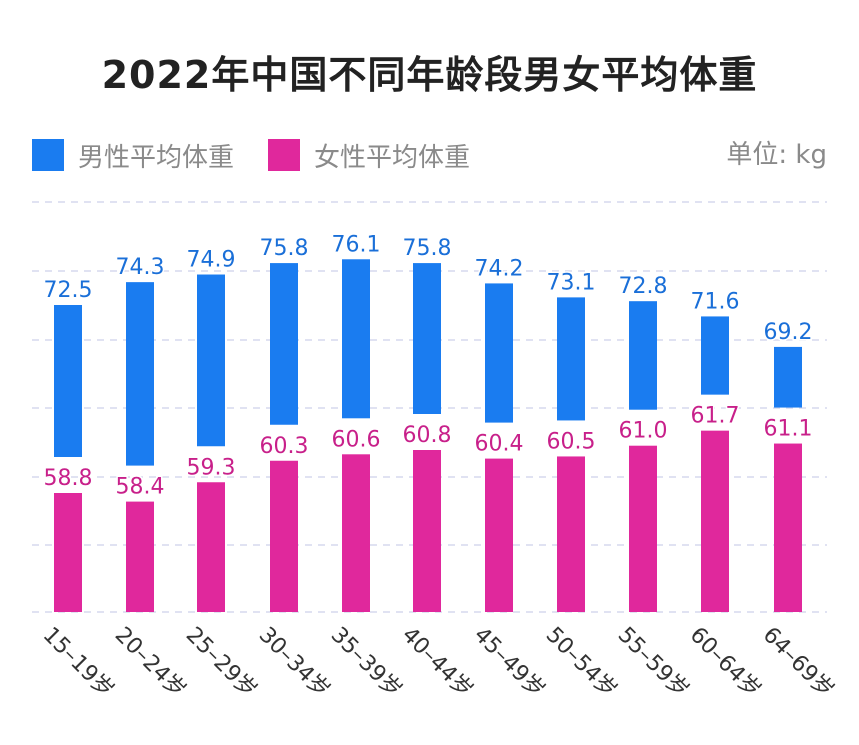 The width and height of the screenshot is (859, 745). I want to click on legend-item-male: 男性平均体重, so click(133, 155).